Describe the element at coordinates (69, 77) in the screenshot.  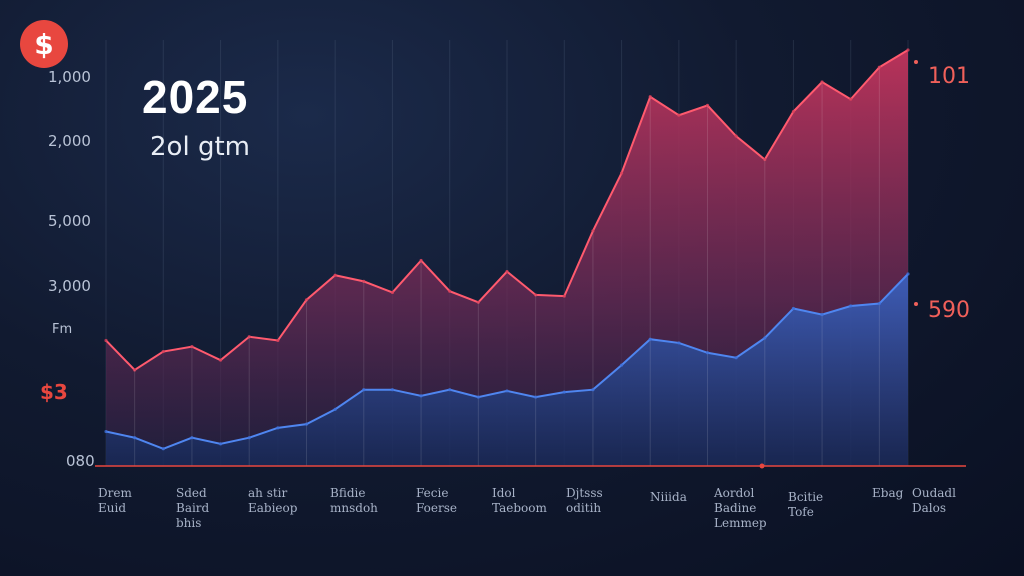
I see `y-tick-label: 1,000` at that location.